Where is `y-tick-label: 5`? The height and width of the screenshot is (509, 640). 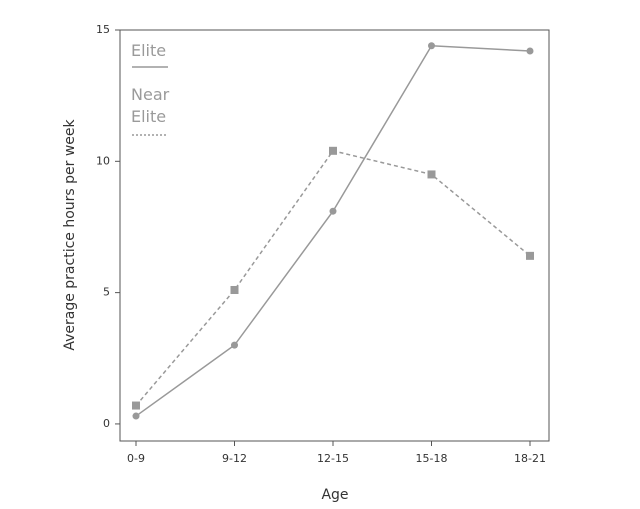 y-tick-label: 5 is located at coordinates (106, 292).